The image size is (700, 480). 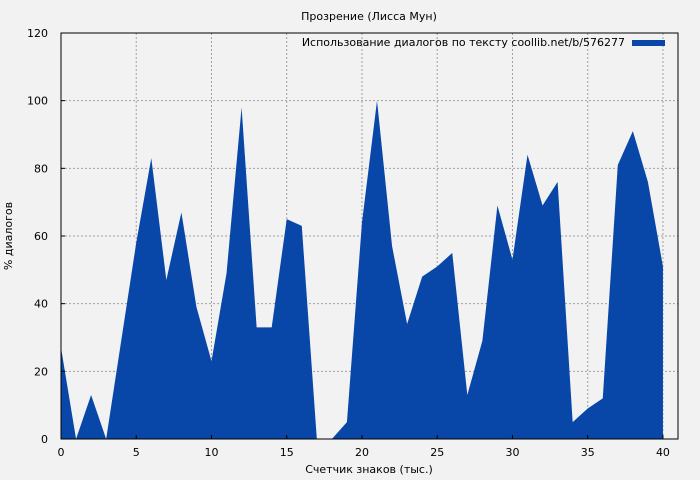 I want to click on x-tick-label: 20, so click(x=362, y=452).